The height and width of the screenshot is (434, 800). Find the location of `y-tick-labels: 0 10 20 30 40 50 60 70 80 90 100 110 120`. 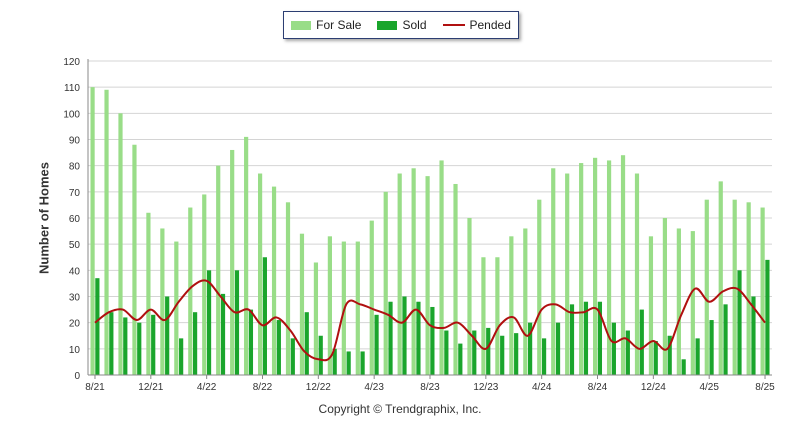

y-tick-labels: 0 10 20 30 40 50 60 70 80 90 100 110 120 is located at coordinates (71, 219).